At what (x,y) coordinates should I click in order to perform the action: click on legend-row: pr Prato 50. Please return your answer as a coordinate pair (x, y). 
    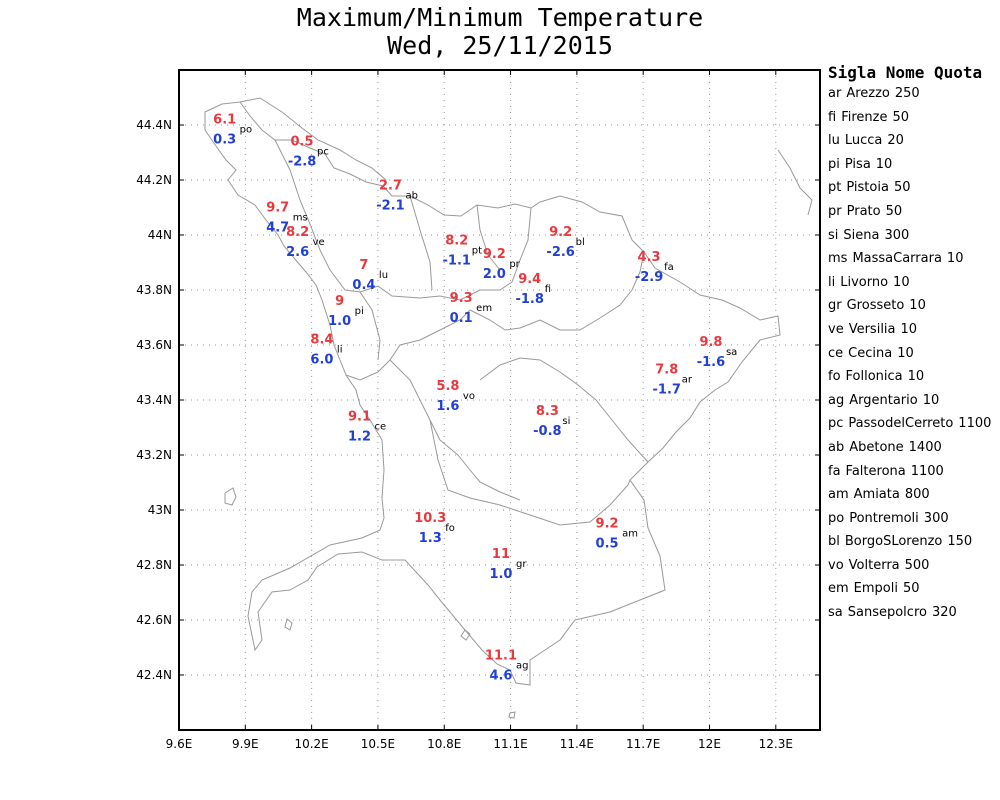
    Looking at the image, I should click on (913, 212).